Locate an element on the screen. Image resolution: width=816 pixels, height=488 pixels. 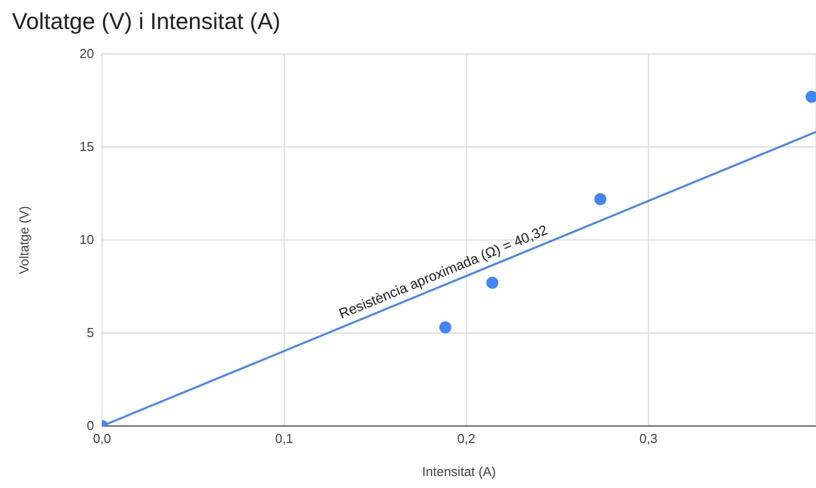
y-tick-label: 10 is located at coordinates (87, 239).